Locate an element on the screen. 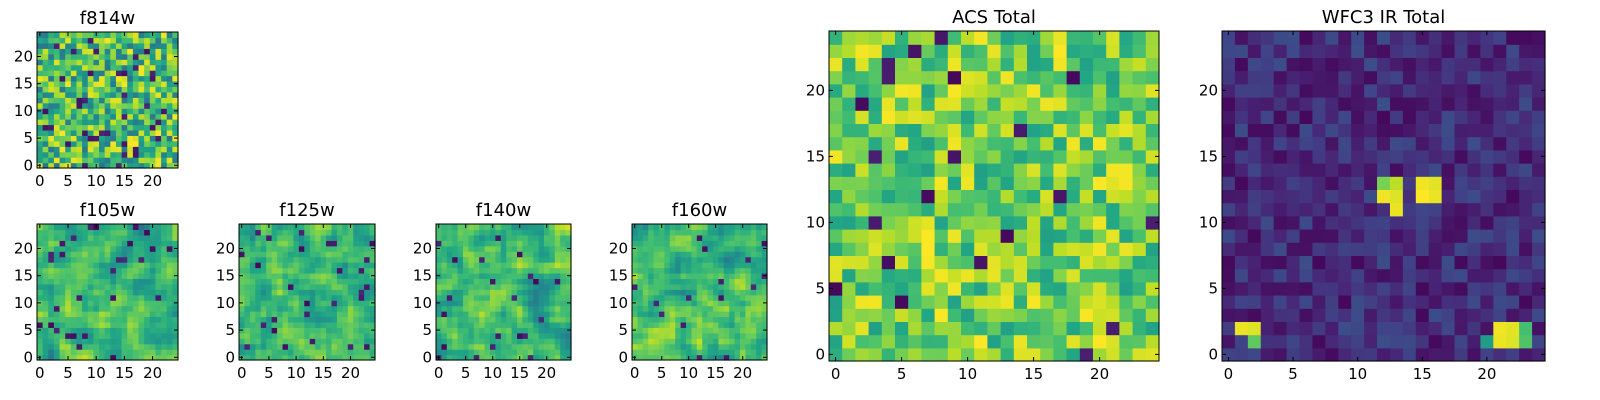 Image resolution: width=1600 pixels, height=400 pixels. axes-frame is located at coordinates (699, 292).